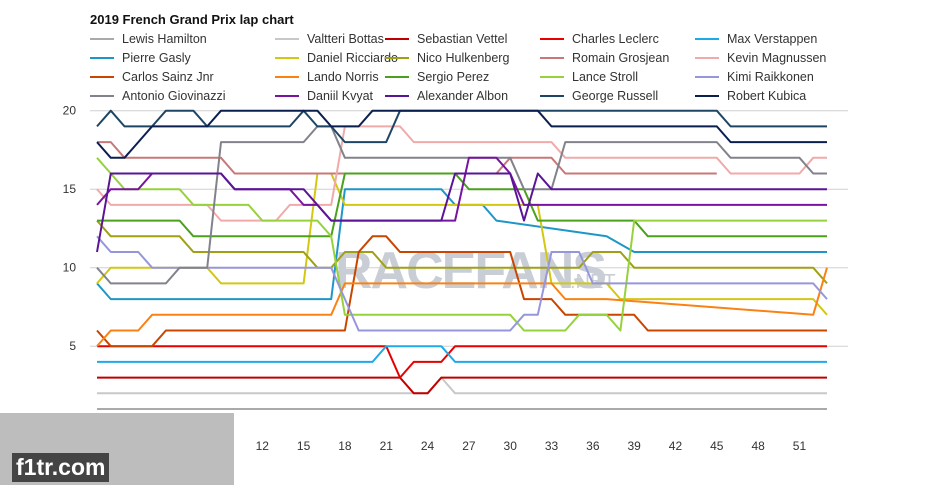 The width and height of the screenshot is (935, 485). Describe the element at coordinates (192, 19) in the screenshot. I see `chart-title: 2019 French Grand Prix lap chart` at that location.